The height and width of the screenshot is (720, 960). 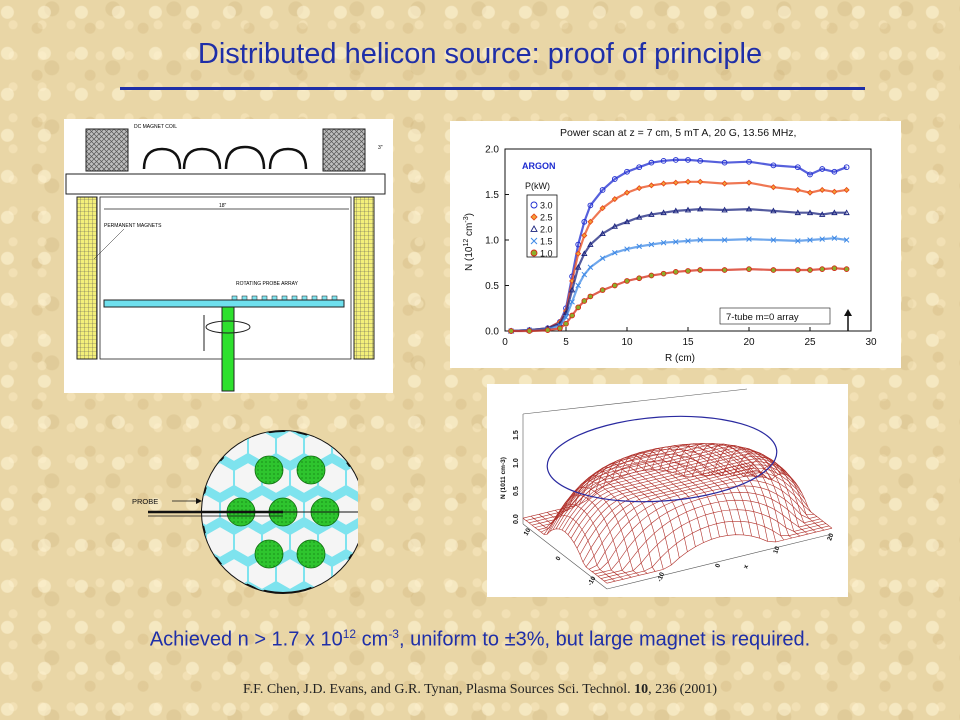 What do you see at coordinates (546, 242) in the screenshot?
I see `legend-label: 1.5` at bounding box center [546, 242].